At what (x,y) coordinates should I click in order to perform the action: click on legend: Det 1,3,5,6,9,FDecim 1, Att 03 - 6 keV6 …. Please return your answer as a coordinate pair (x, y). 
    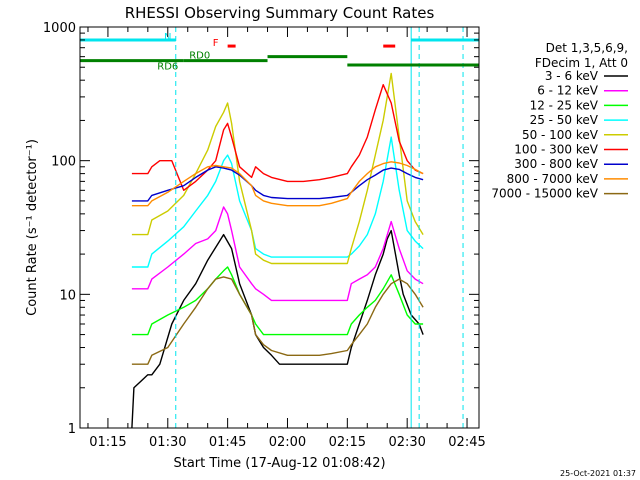
    Looking at the image, I should click on (559, 121).